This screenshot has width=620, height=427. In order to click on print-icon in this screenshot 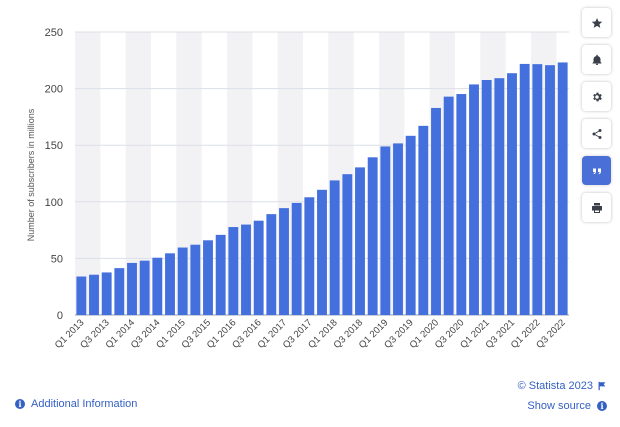, I will do `click(596, 207)`.